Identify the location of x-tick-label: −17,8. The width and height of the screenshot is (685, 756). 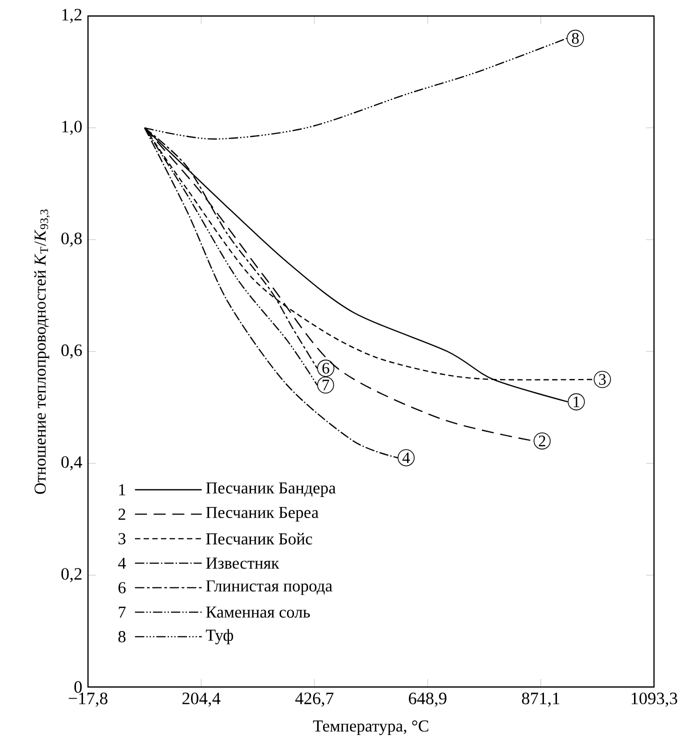
(88, 699).